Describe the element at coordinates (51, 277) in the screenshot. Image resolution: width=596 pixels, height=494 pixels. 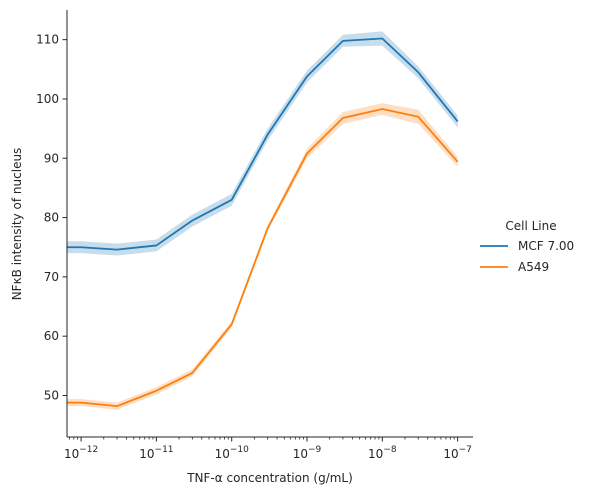
I see `y-tick-label: 70` at that location.